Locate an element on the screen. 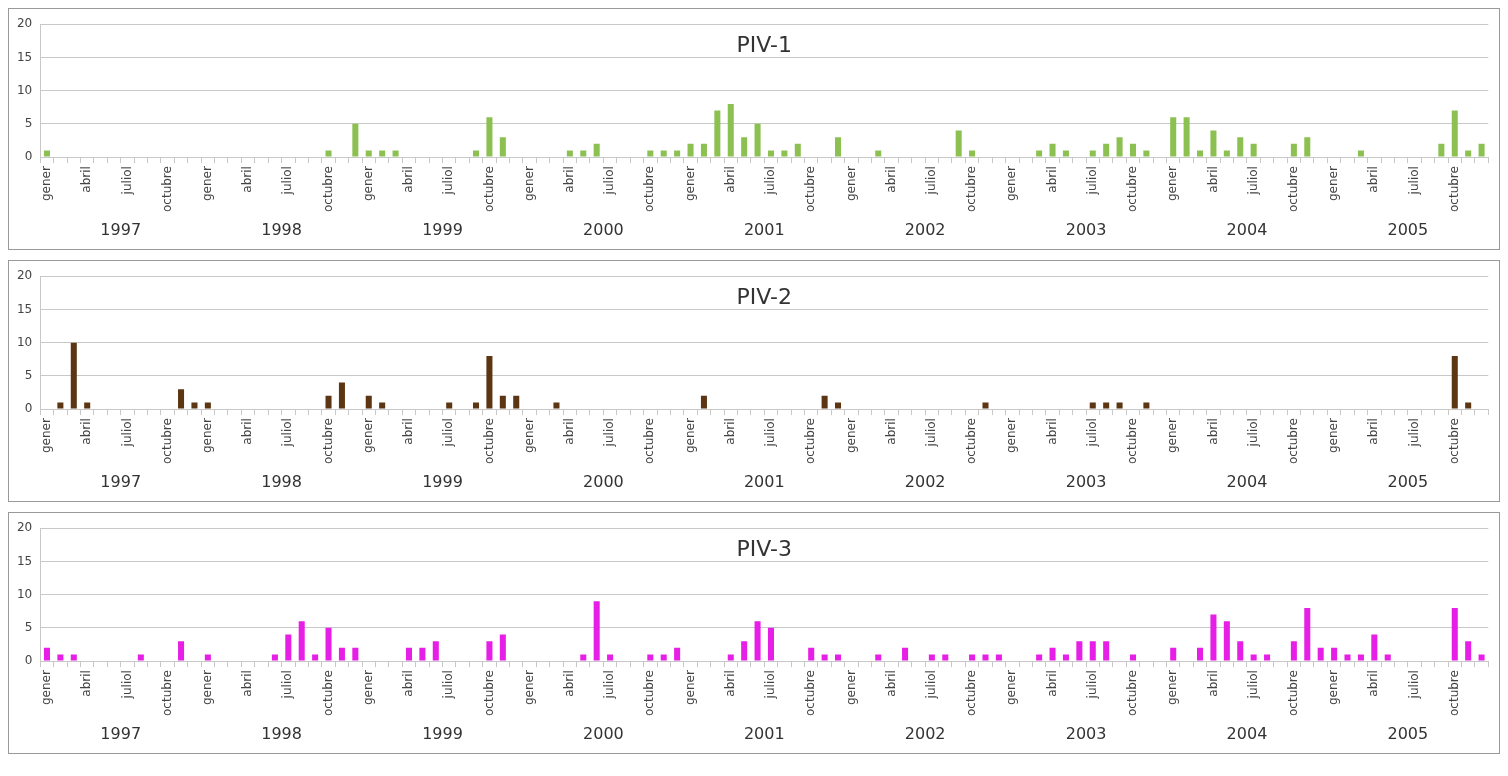 The height and width of the screenshot is (776, 1508). text: 2003 is located at coordinates (1086, 482).